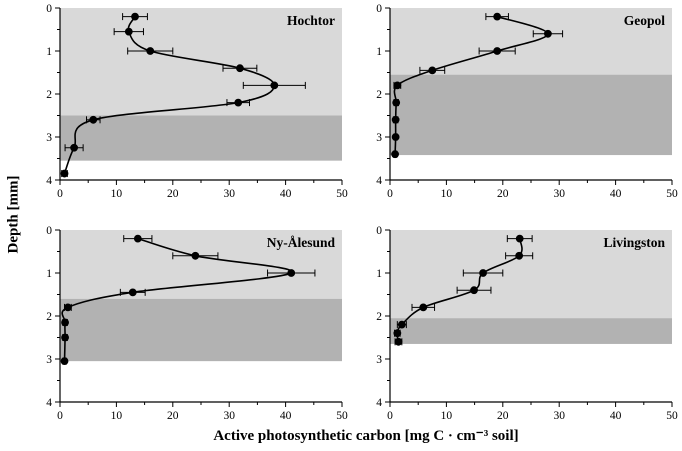 The image size is (682, 451). I want to click on panel-title: Ny-Ålesund, so click(301, 242).